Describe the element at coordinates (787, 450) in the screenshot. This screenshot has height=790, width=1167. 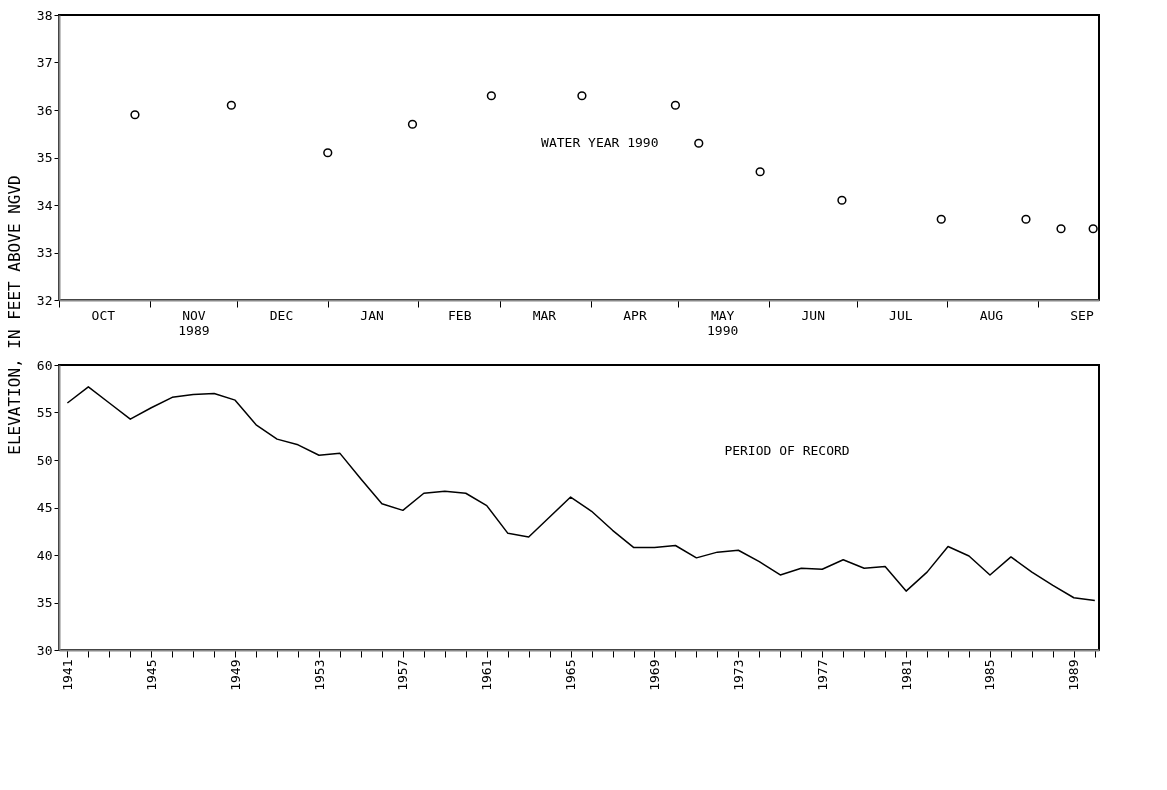
I see `annotation: PERIOD OF RECORD` at that location.